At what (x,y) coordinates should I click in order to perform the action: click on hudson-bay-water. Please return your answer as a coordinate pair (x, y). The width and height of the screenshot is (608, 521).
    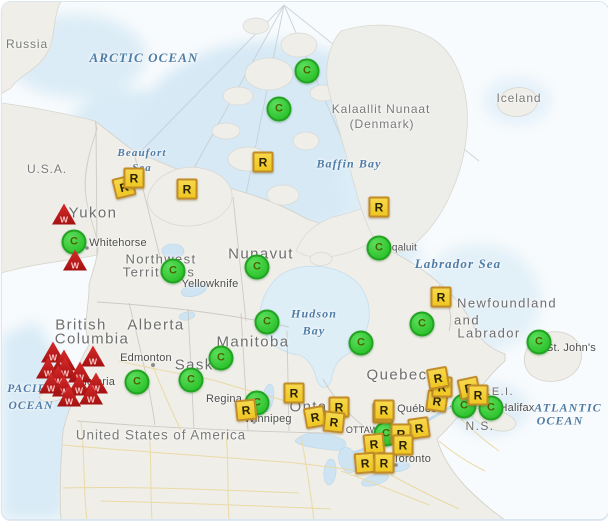
    Looking at the image, I should click on (314, 326).